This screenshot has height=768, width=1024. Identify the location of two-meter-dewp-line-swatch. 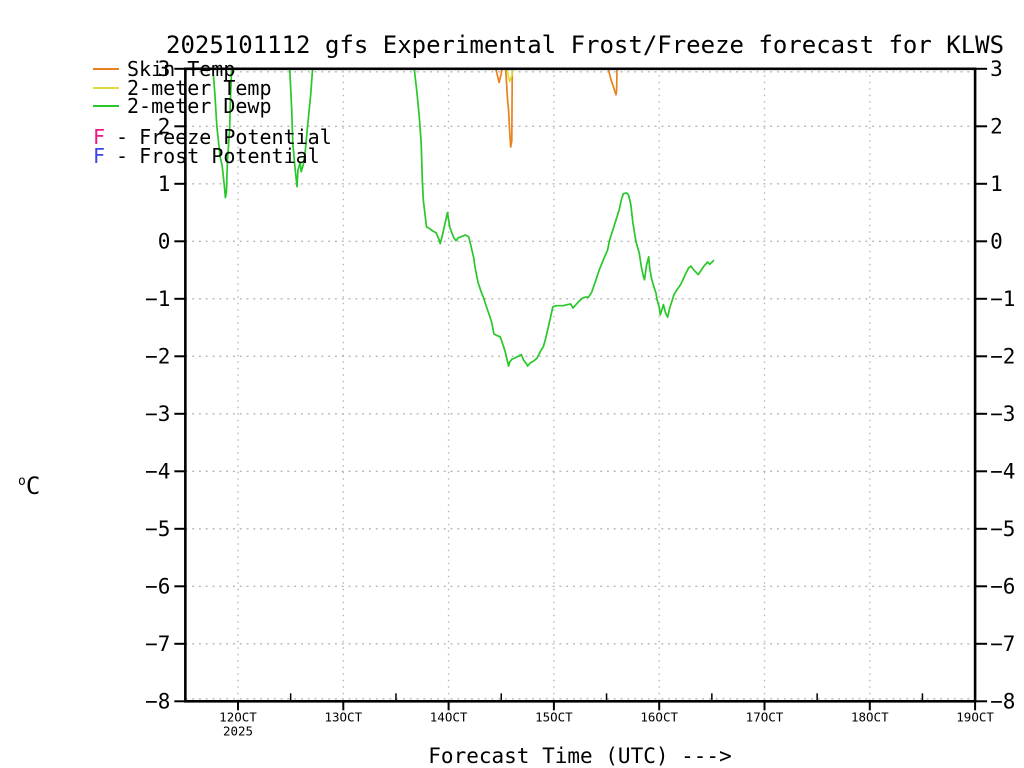
(106, 105).